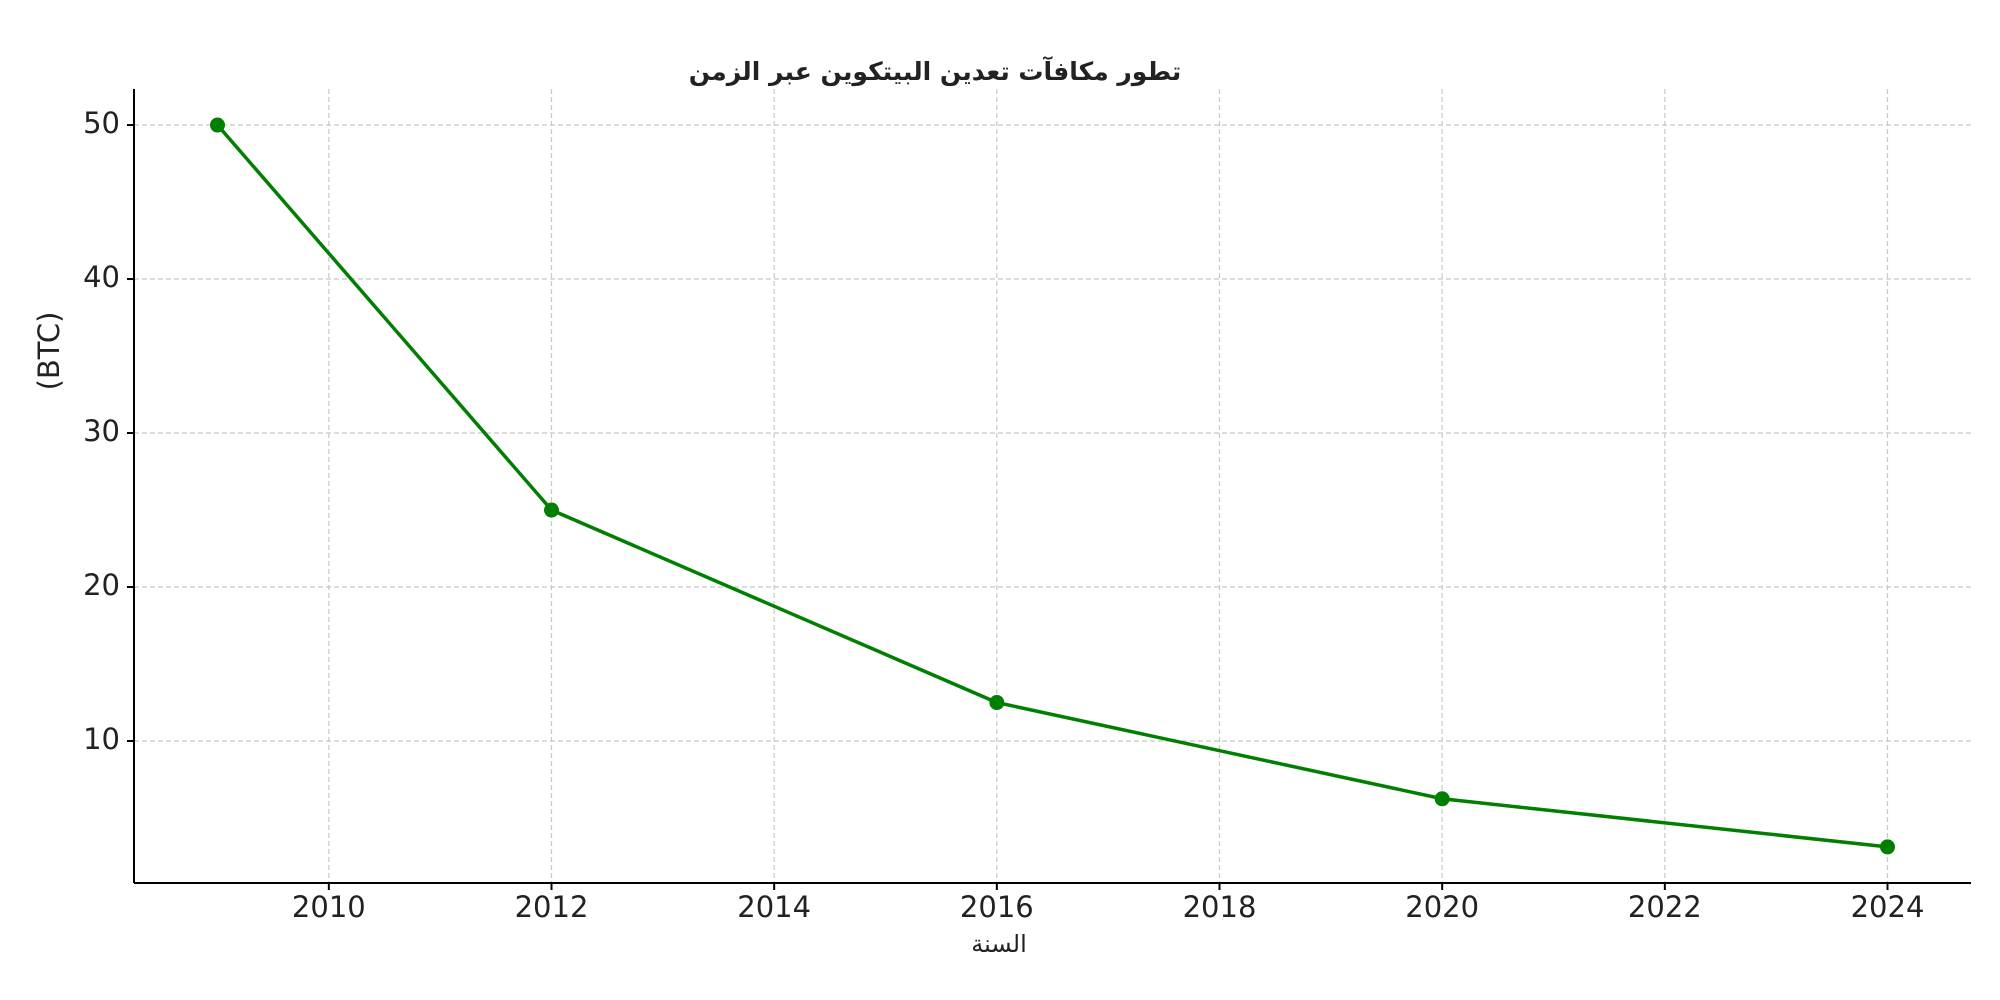 The height and width of the screenshot is (1000, 2000). Describe the element at coordinates (999, 944) in the screenshot. I see `x-axis-label: السنة` at that location.